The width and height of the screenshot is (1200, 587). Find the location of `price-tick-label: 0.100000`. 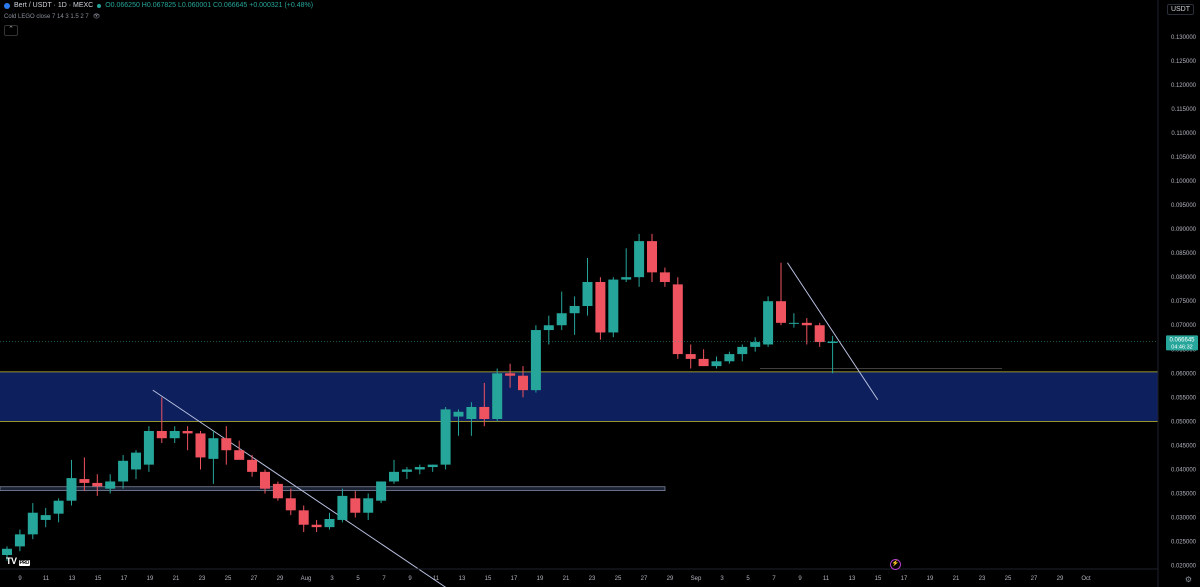

price-tick-label: 0.100000 is located at coordinates (1184, 182).